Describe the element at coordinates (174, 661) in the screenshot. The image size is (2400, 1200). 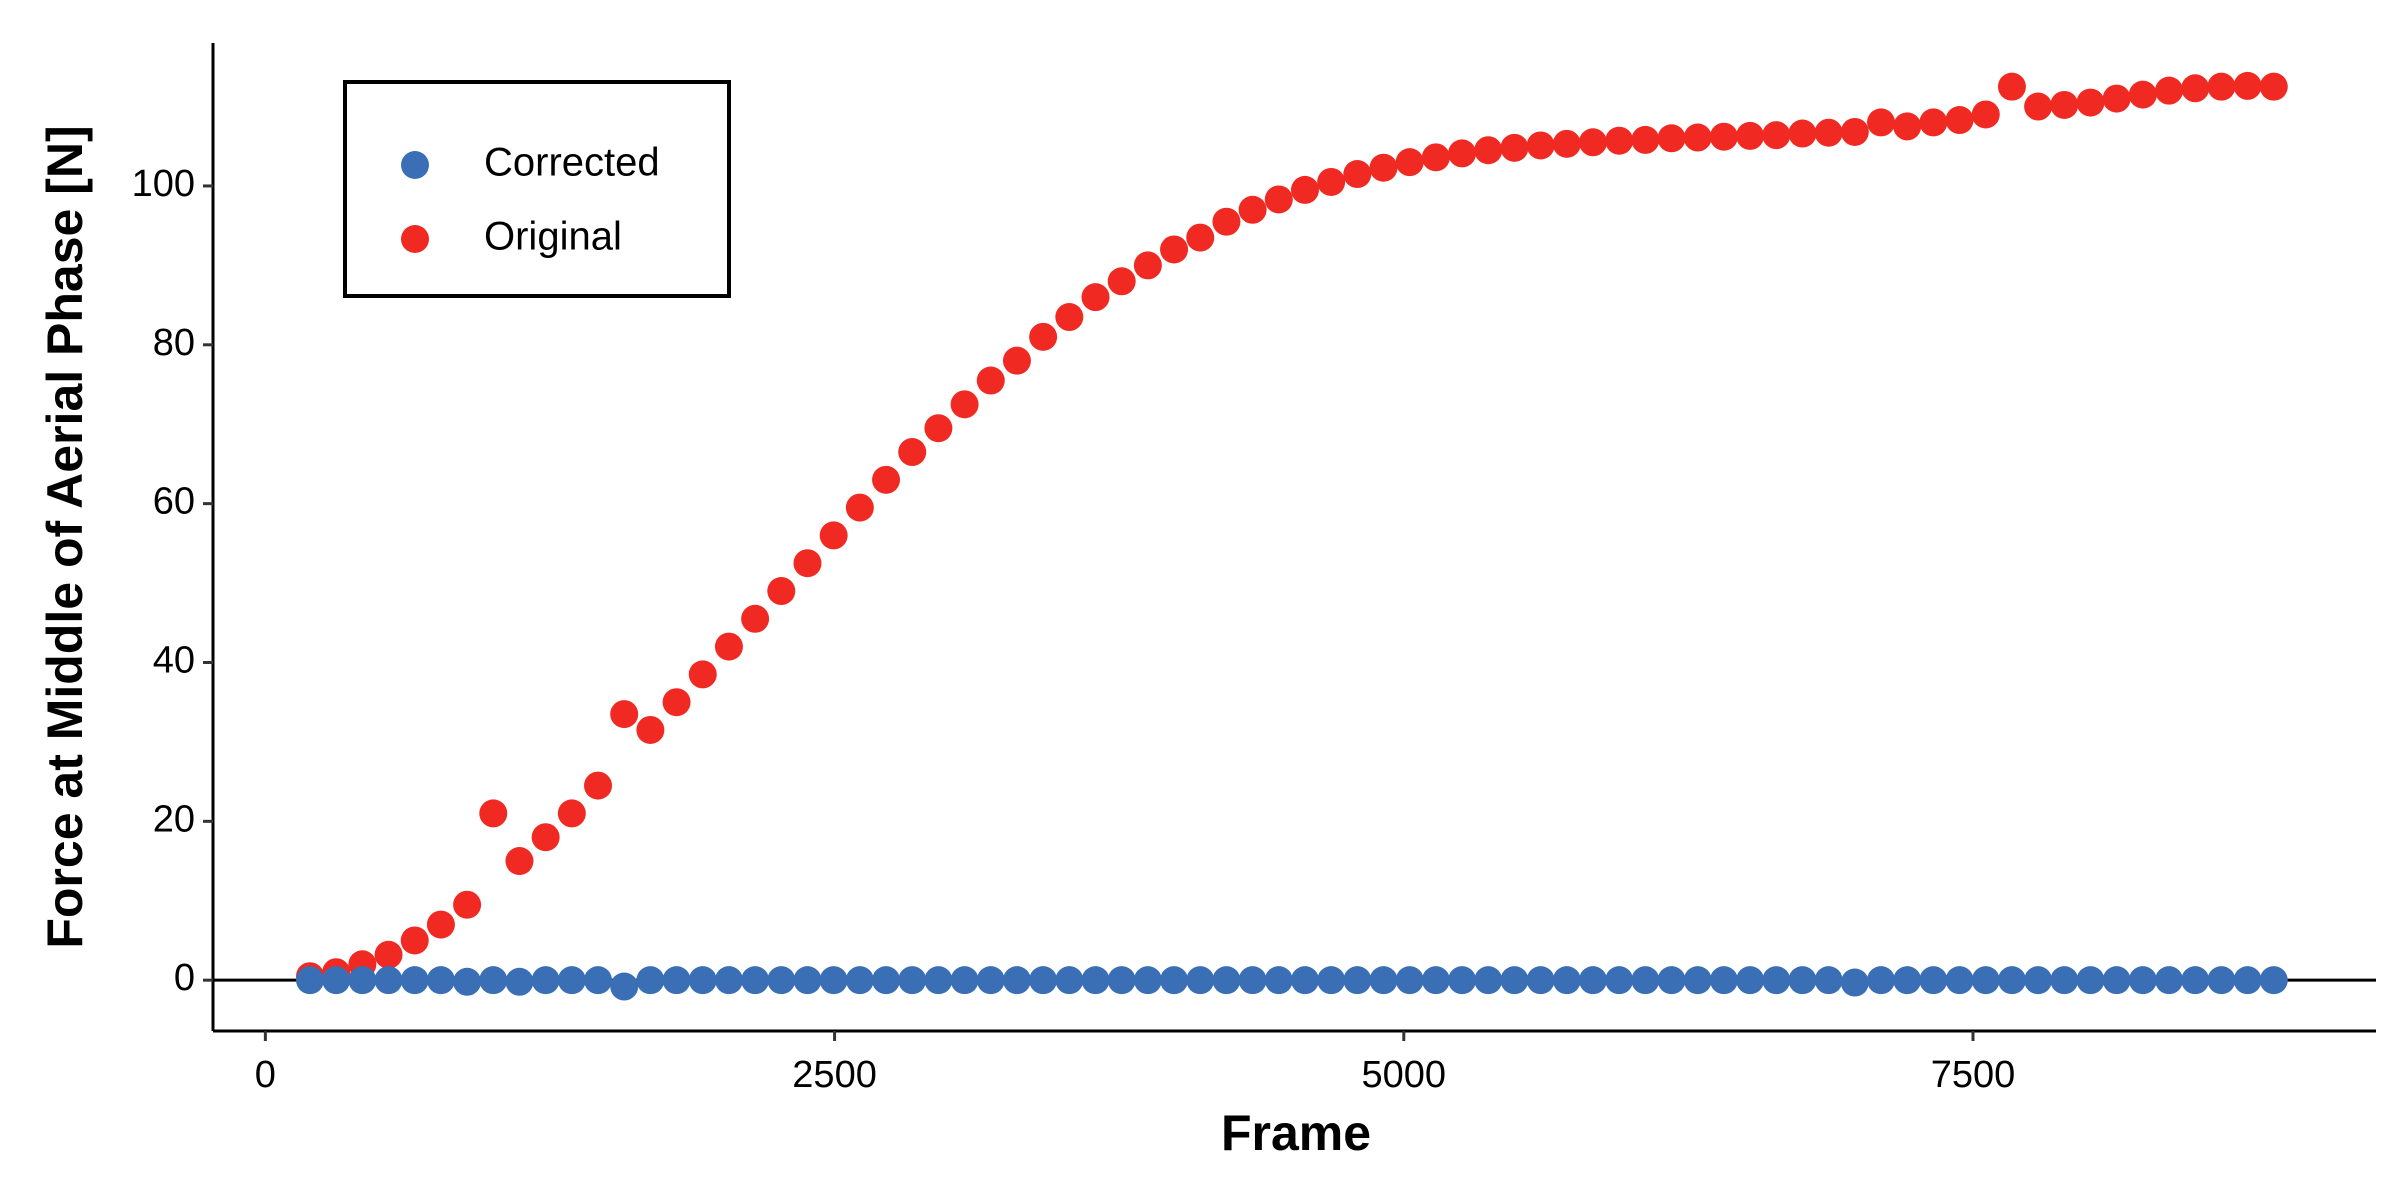
I see `y-tick-label: 40` at that location.